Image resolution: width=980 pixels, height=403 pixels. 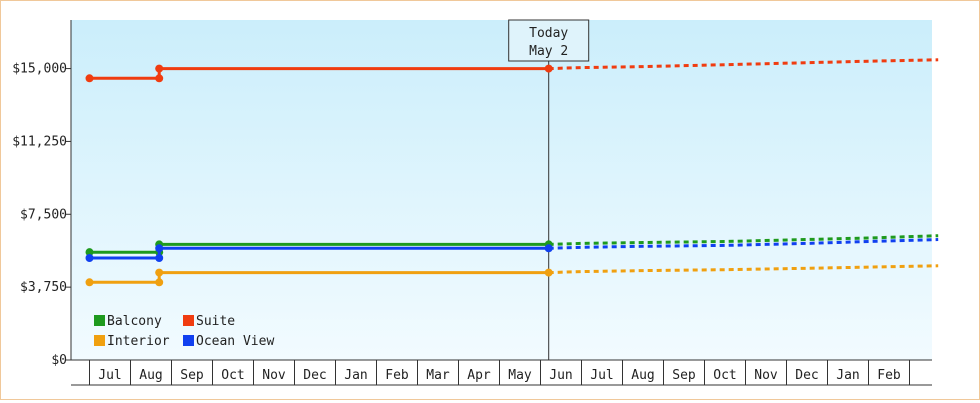 I want to click on legend-label: Balcony, so click(x=134, y=321).